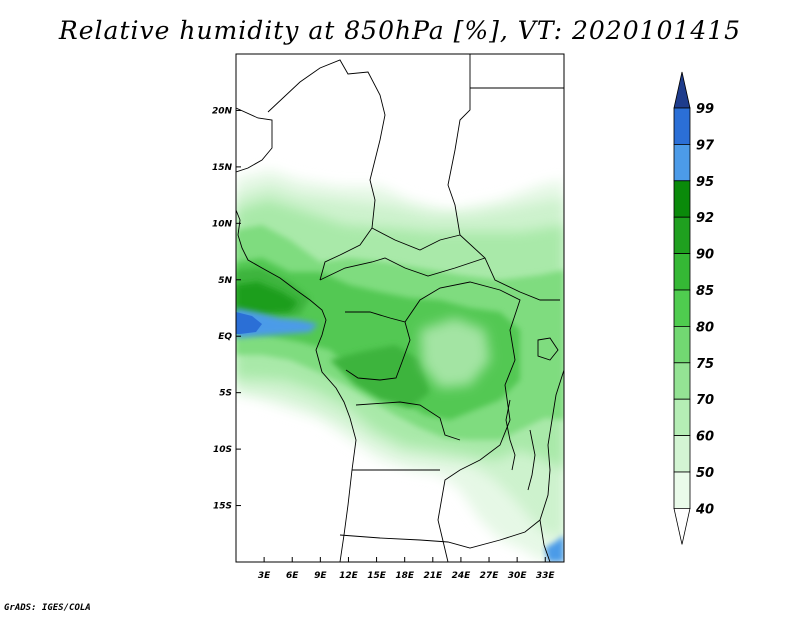 The width and height of the screenshot is (800, 618). Describe the element at coordinates (682, 526) in the screenshot. I see `colorbar-bottom-arrow` at that location.